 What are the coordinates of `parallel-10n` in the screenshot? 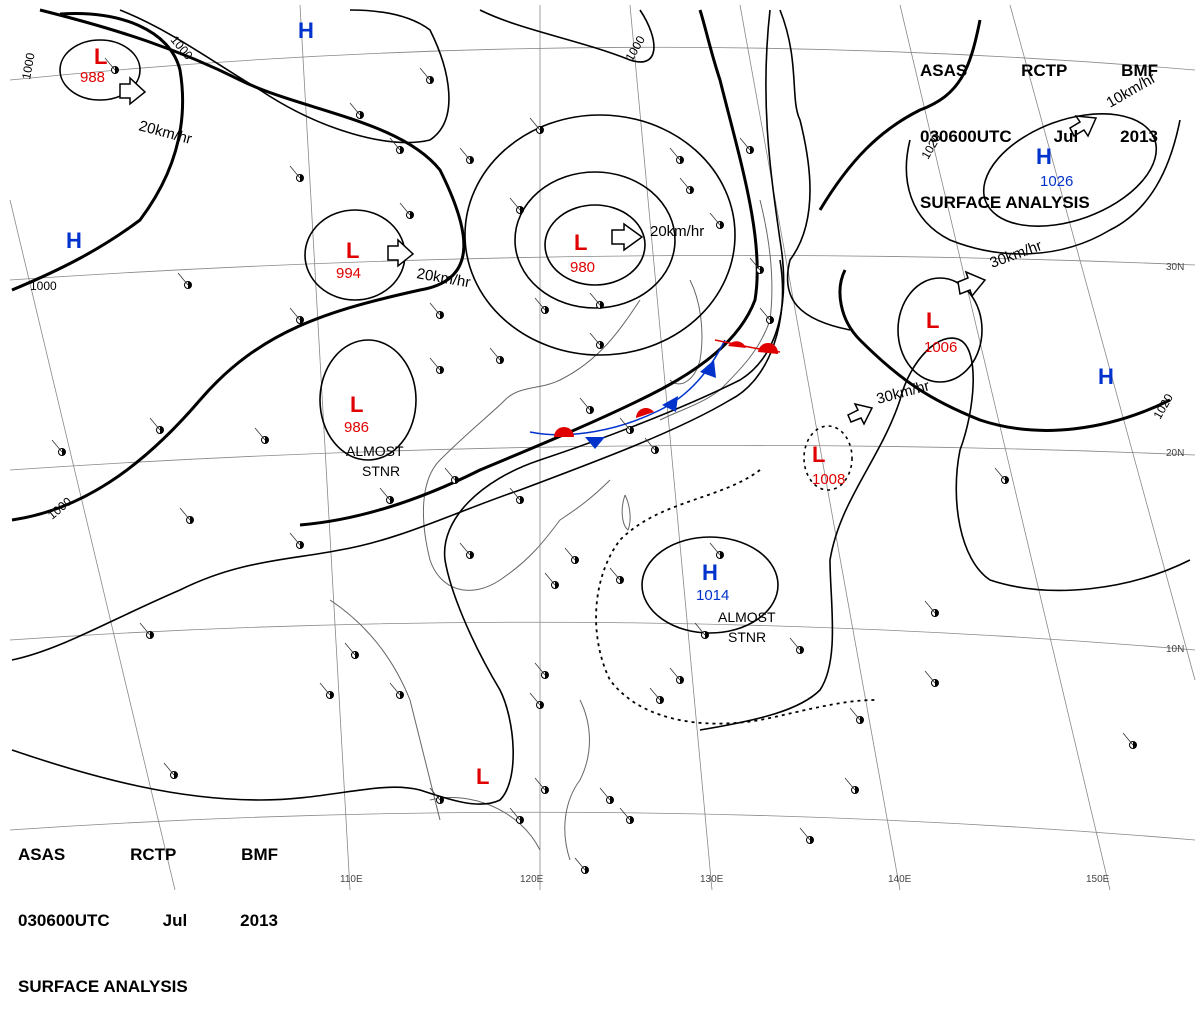 It's located at (602, 636).